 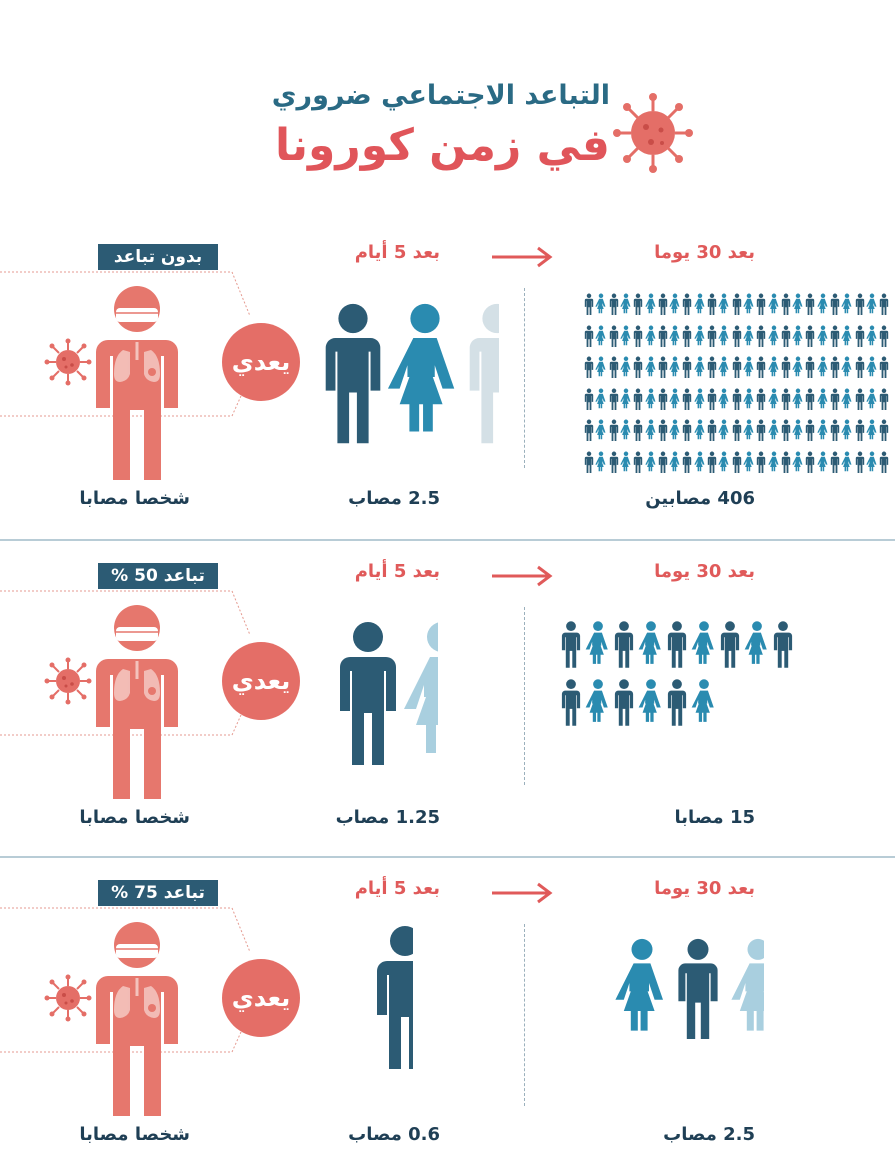 I want to click on after-30-days-heading: بعد 30 يوما, so click(x=704, y=252).